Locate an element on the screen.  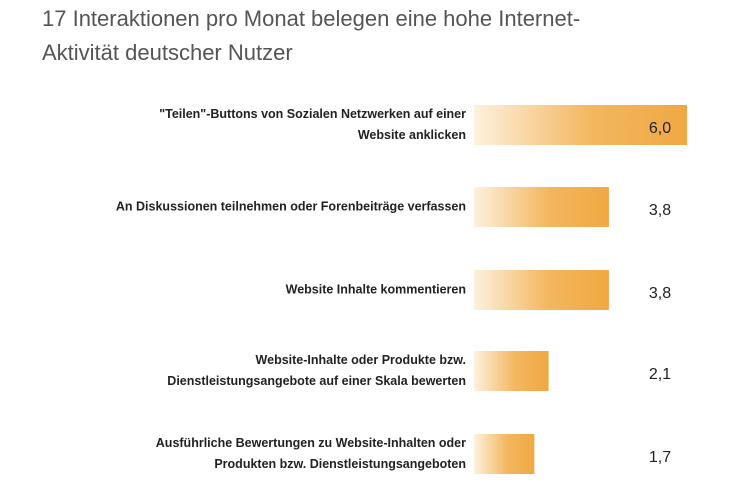
value-label: 2,1 is located at coordinates (660, 374).